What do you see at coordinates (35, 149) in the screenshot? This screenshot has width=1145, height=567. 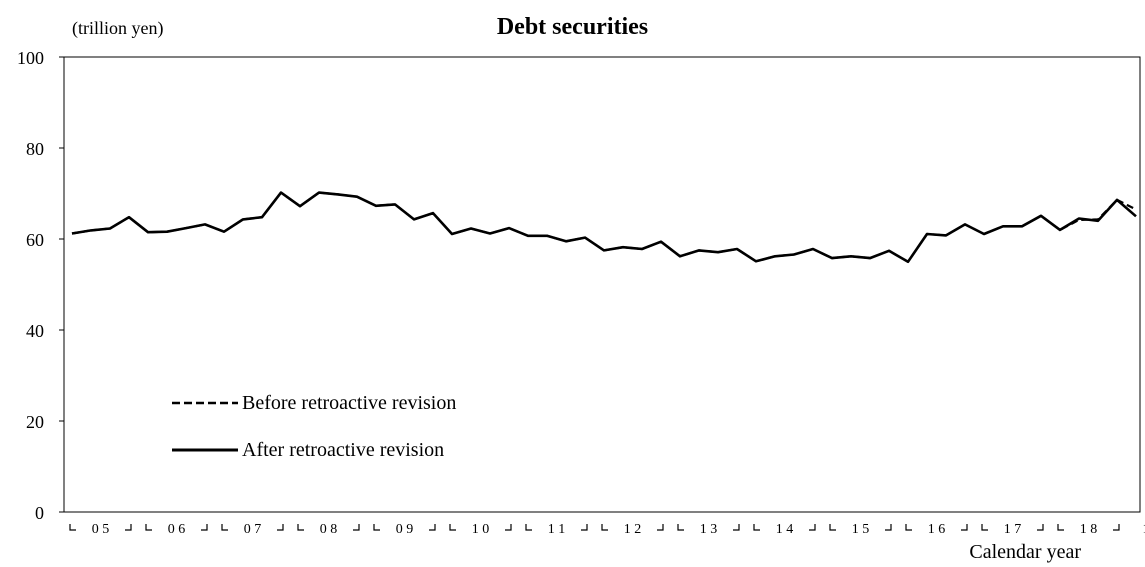 I see `y-tick-label: 80` at bounding box center [35, 149].